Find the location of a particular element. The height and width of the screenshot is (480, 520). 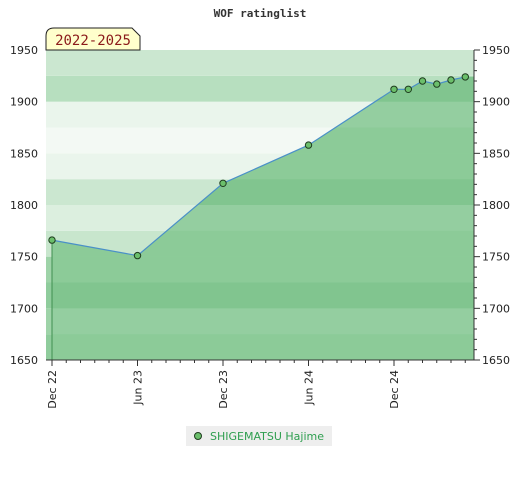

legend-series-name: SHIGEMATSU Hajime is located at coordinates (267, 436).